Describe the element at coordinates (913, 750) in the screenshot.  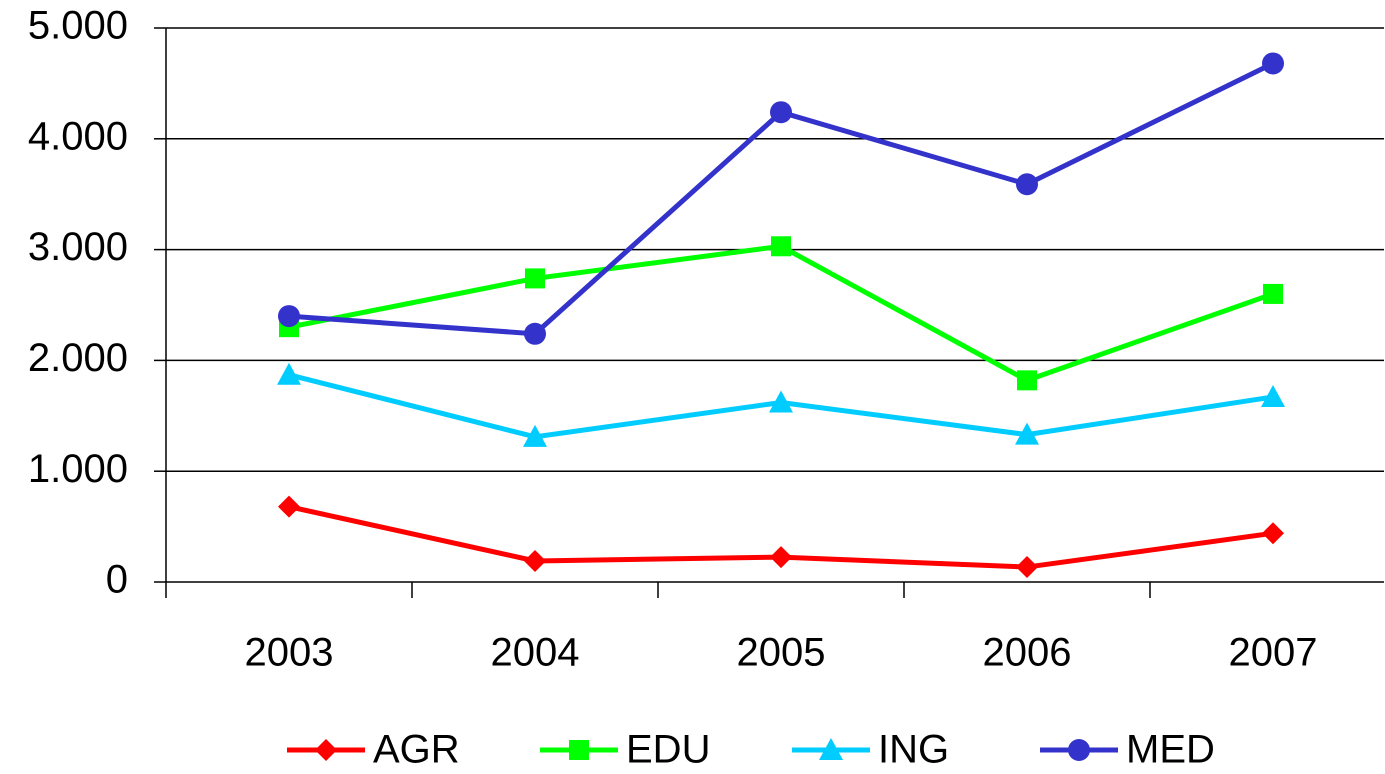
I see `legend-label: ING` at that location.